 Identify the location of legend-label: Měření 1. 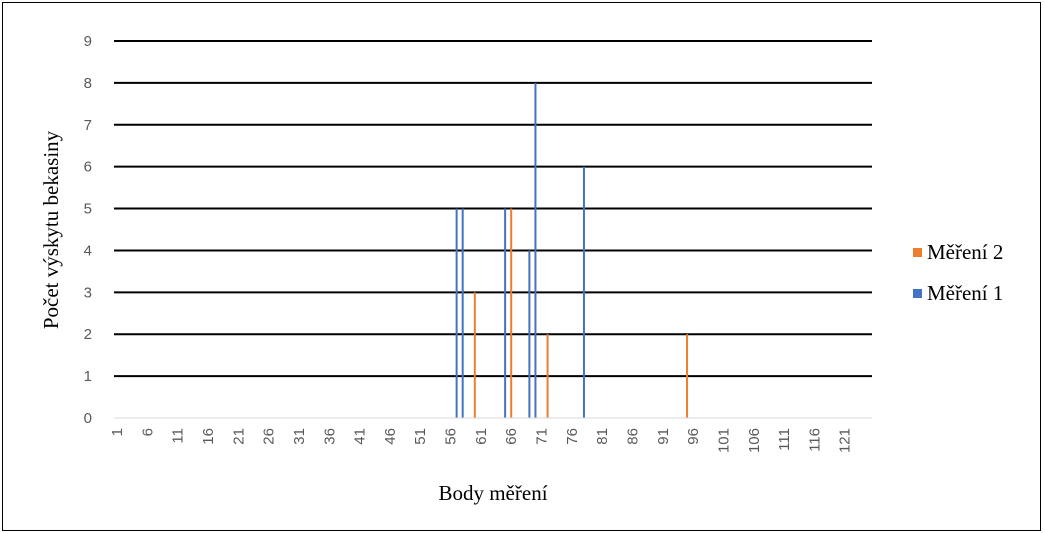
(965, 293).